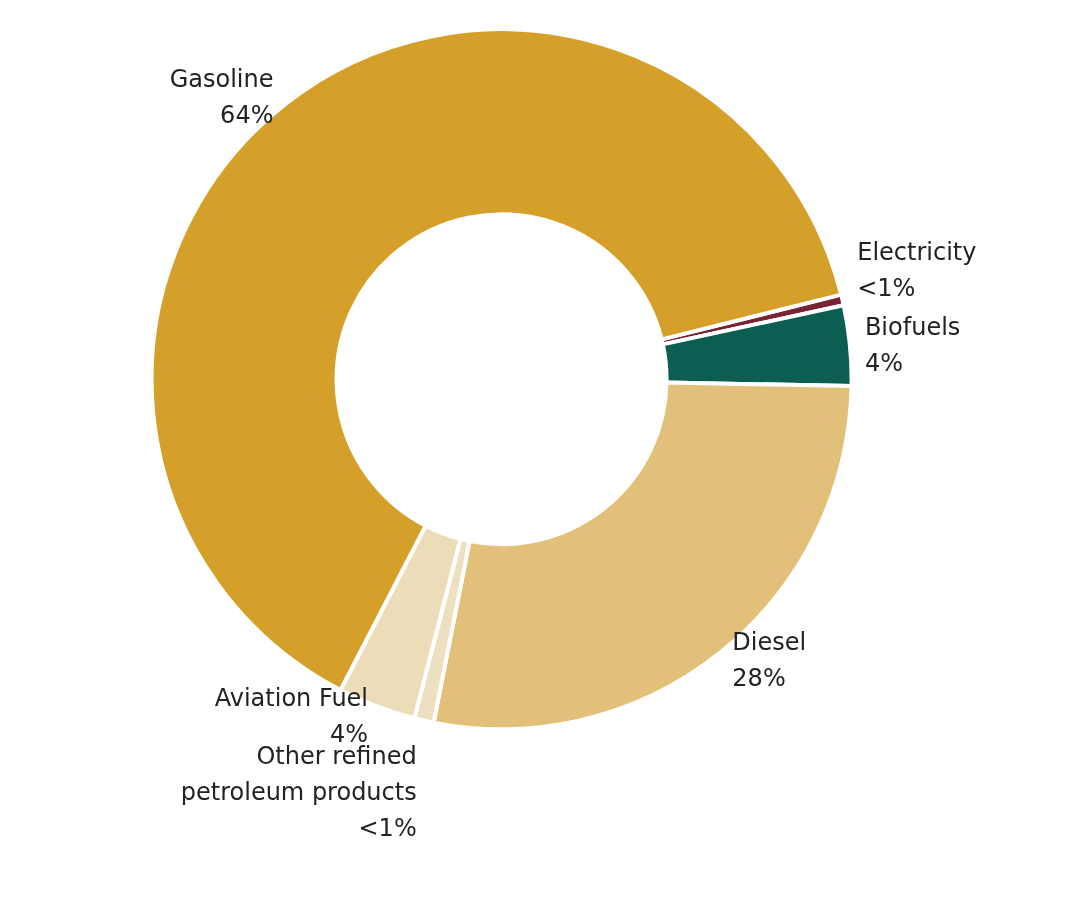 This screenshot has width=1089, height=900. I want to click on slice-label: Gasoline, so click(221, 78).